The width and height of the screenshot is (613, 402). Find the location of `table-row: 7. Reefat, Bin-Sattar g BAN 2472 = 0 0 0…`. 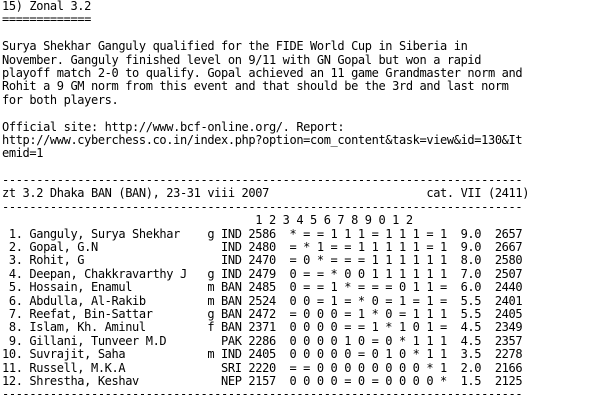

table-row: 7. Reefat, Bin-Sattar g BAN 2472 = 0 0 0… is located at coordinates (262, 313).